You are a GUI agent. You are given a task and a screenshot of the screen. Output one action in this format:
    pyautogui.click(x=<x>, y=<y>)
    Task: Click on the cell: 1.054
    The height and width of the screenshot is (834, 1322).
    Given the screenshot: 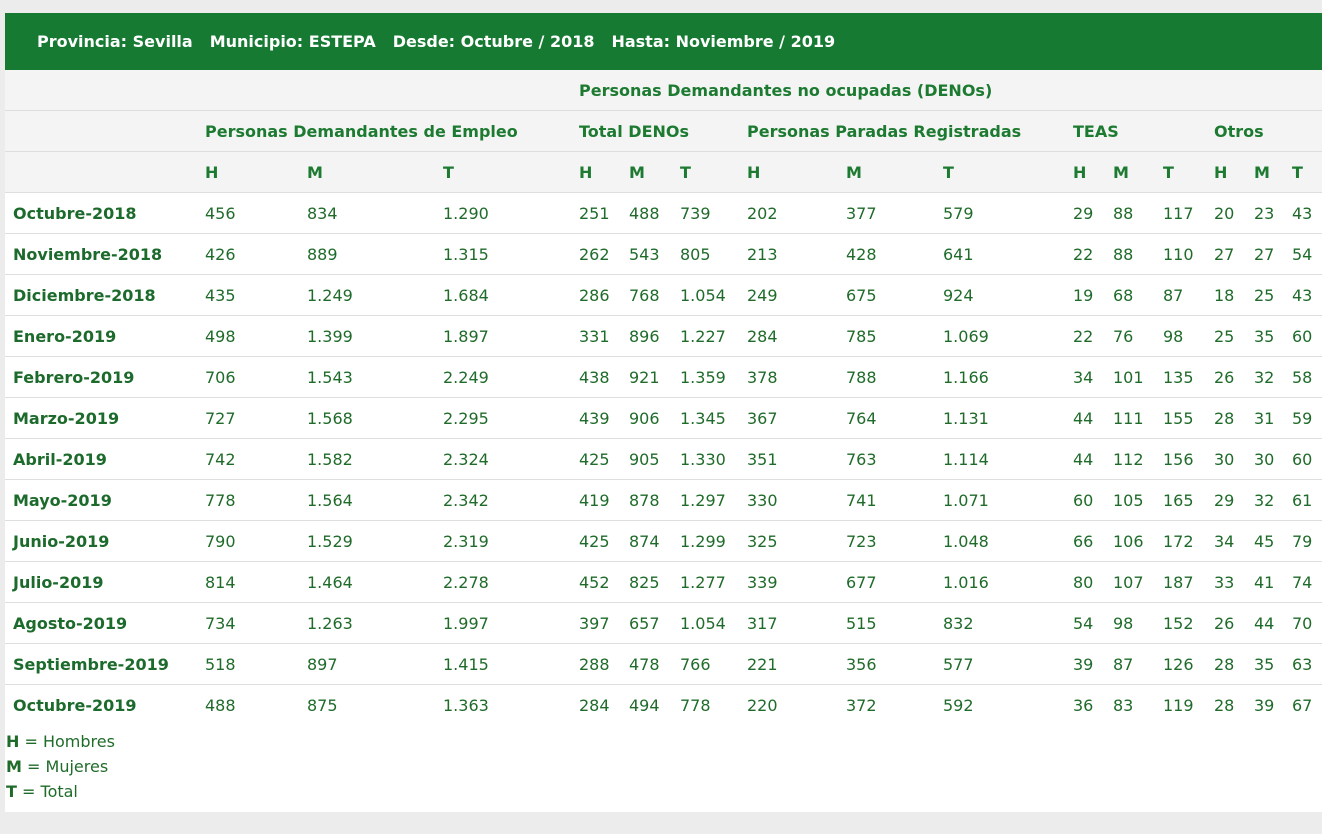 What is the action you would take?
    pyautogui.click(x=705, y=295)
    